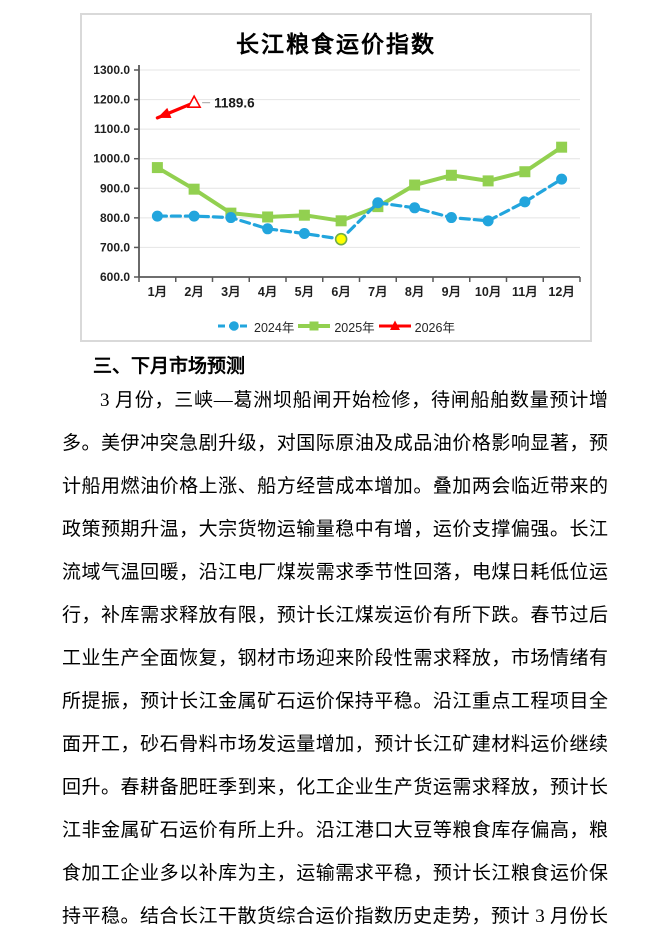 The height and width of the screenshot is (939, 667). I want to click on x-tick-label: 12月, so click(561, 292).